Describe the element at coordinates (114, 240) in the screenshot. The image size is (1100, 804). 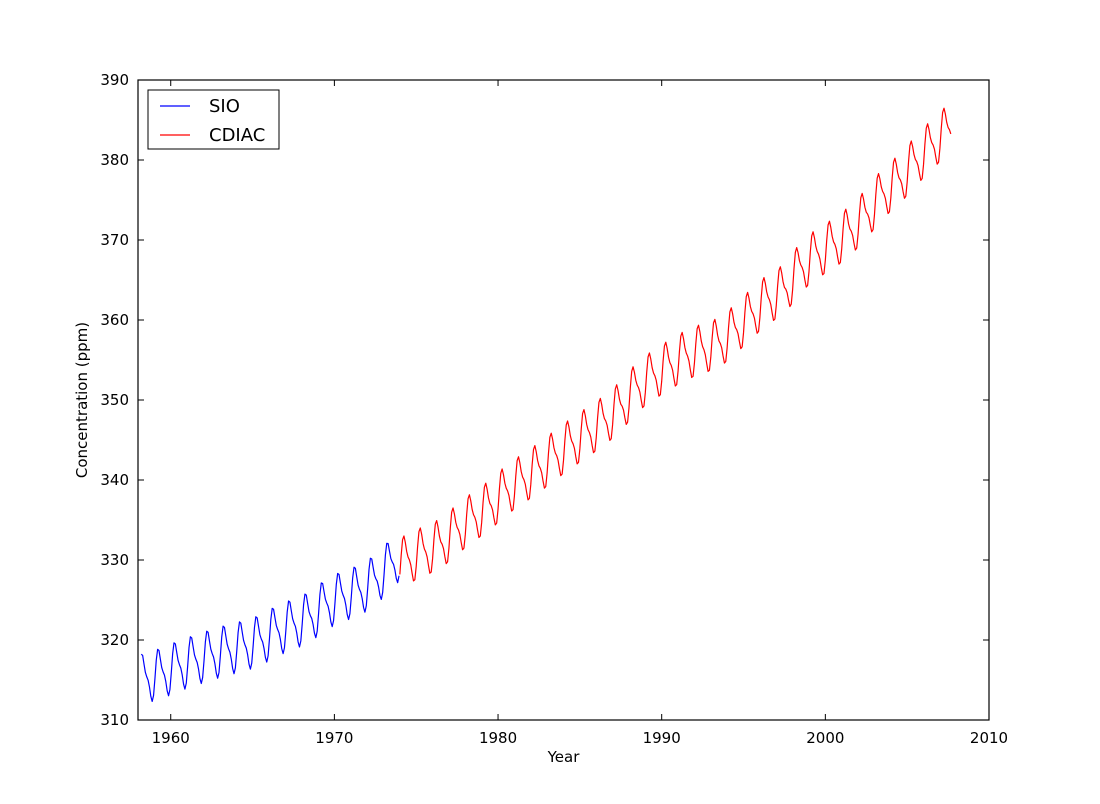
I see `y-tick-label: 370` at that location.